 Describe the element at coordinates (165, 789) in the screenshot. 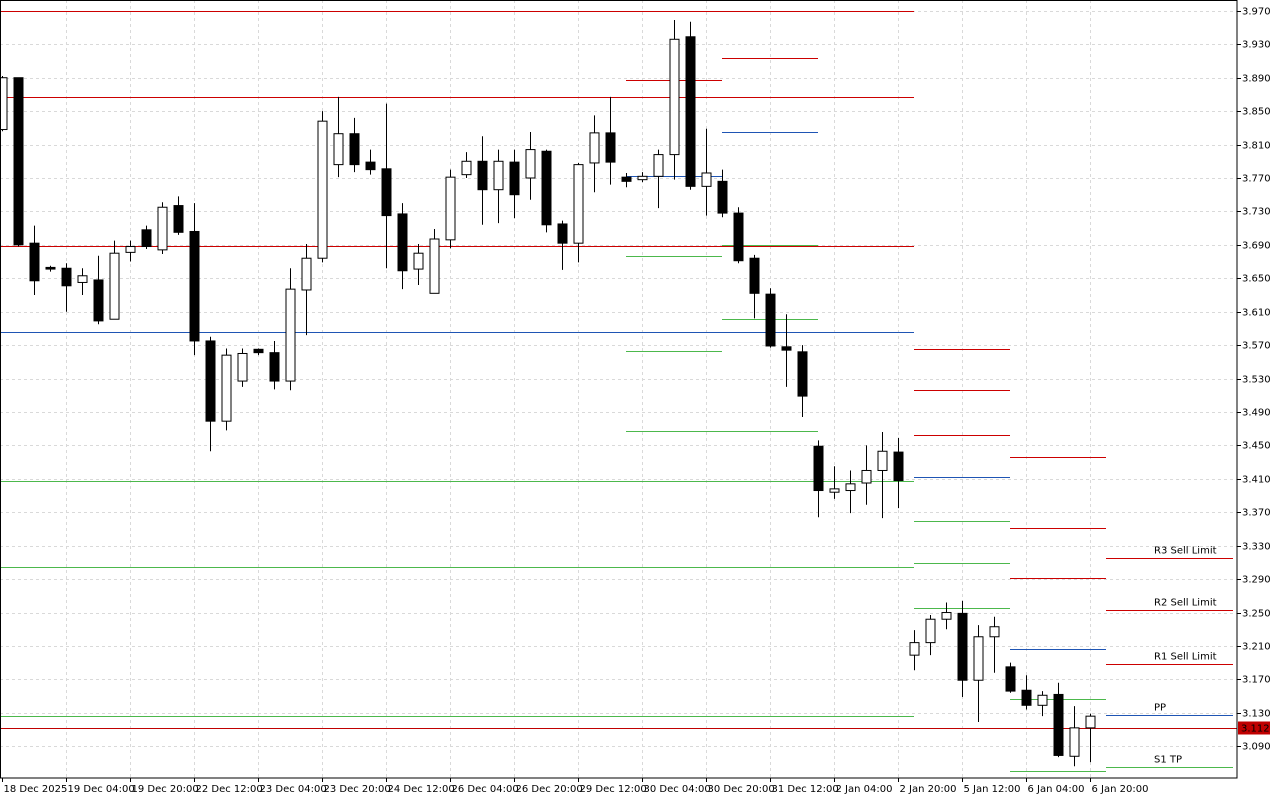

I see `x-tick-label: 19 Dec 20:00` at that location.